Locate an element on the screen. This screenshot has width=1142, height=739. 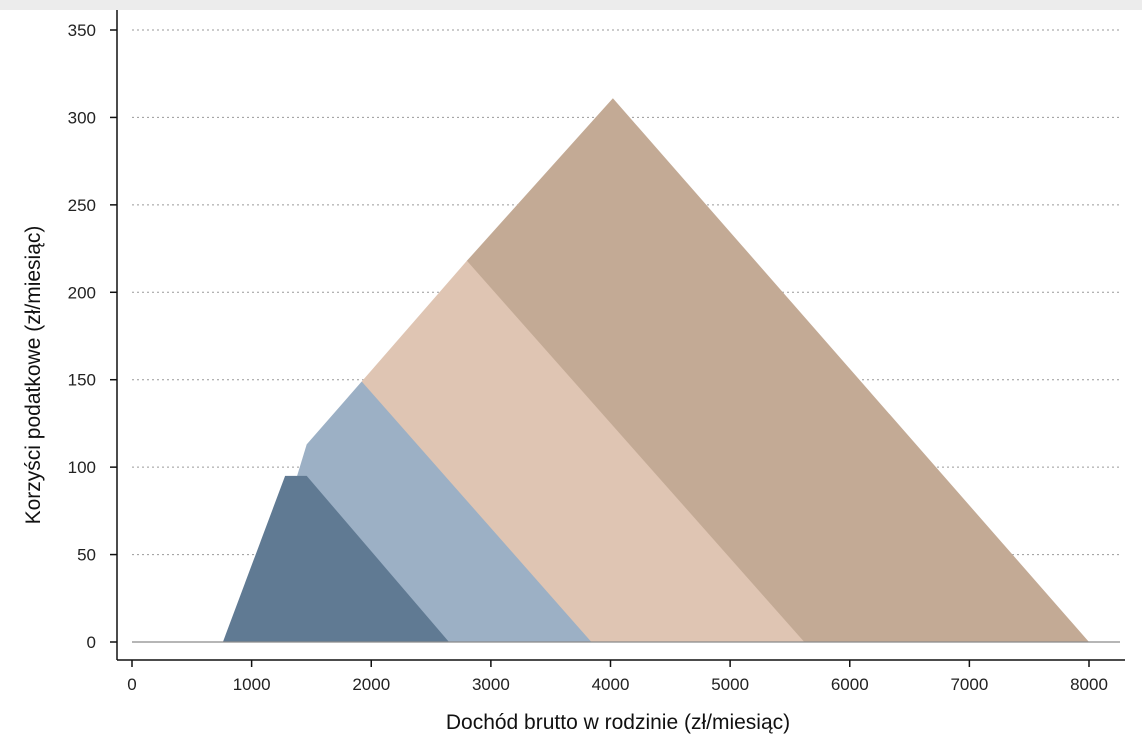
y-tick-label: 150 is located at coordinates (82, 380).